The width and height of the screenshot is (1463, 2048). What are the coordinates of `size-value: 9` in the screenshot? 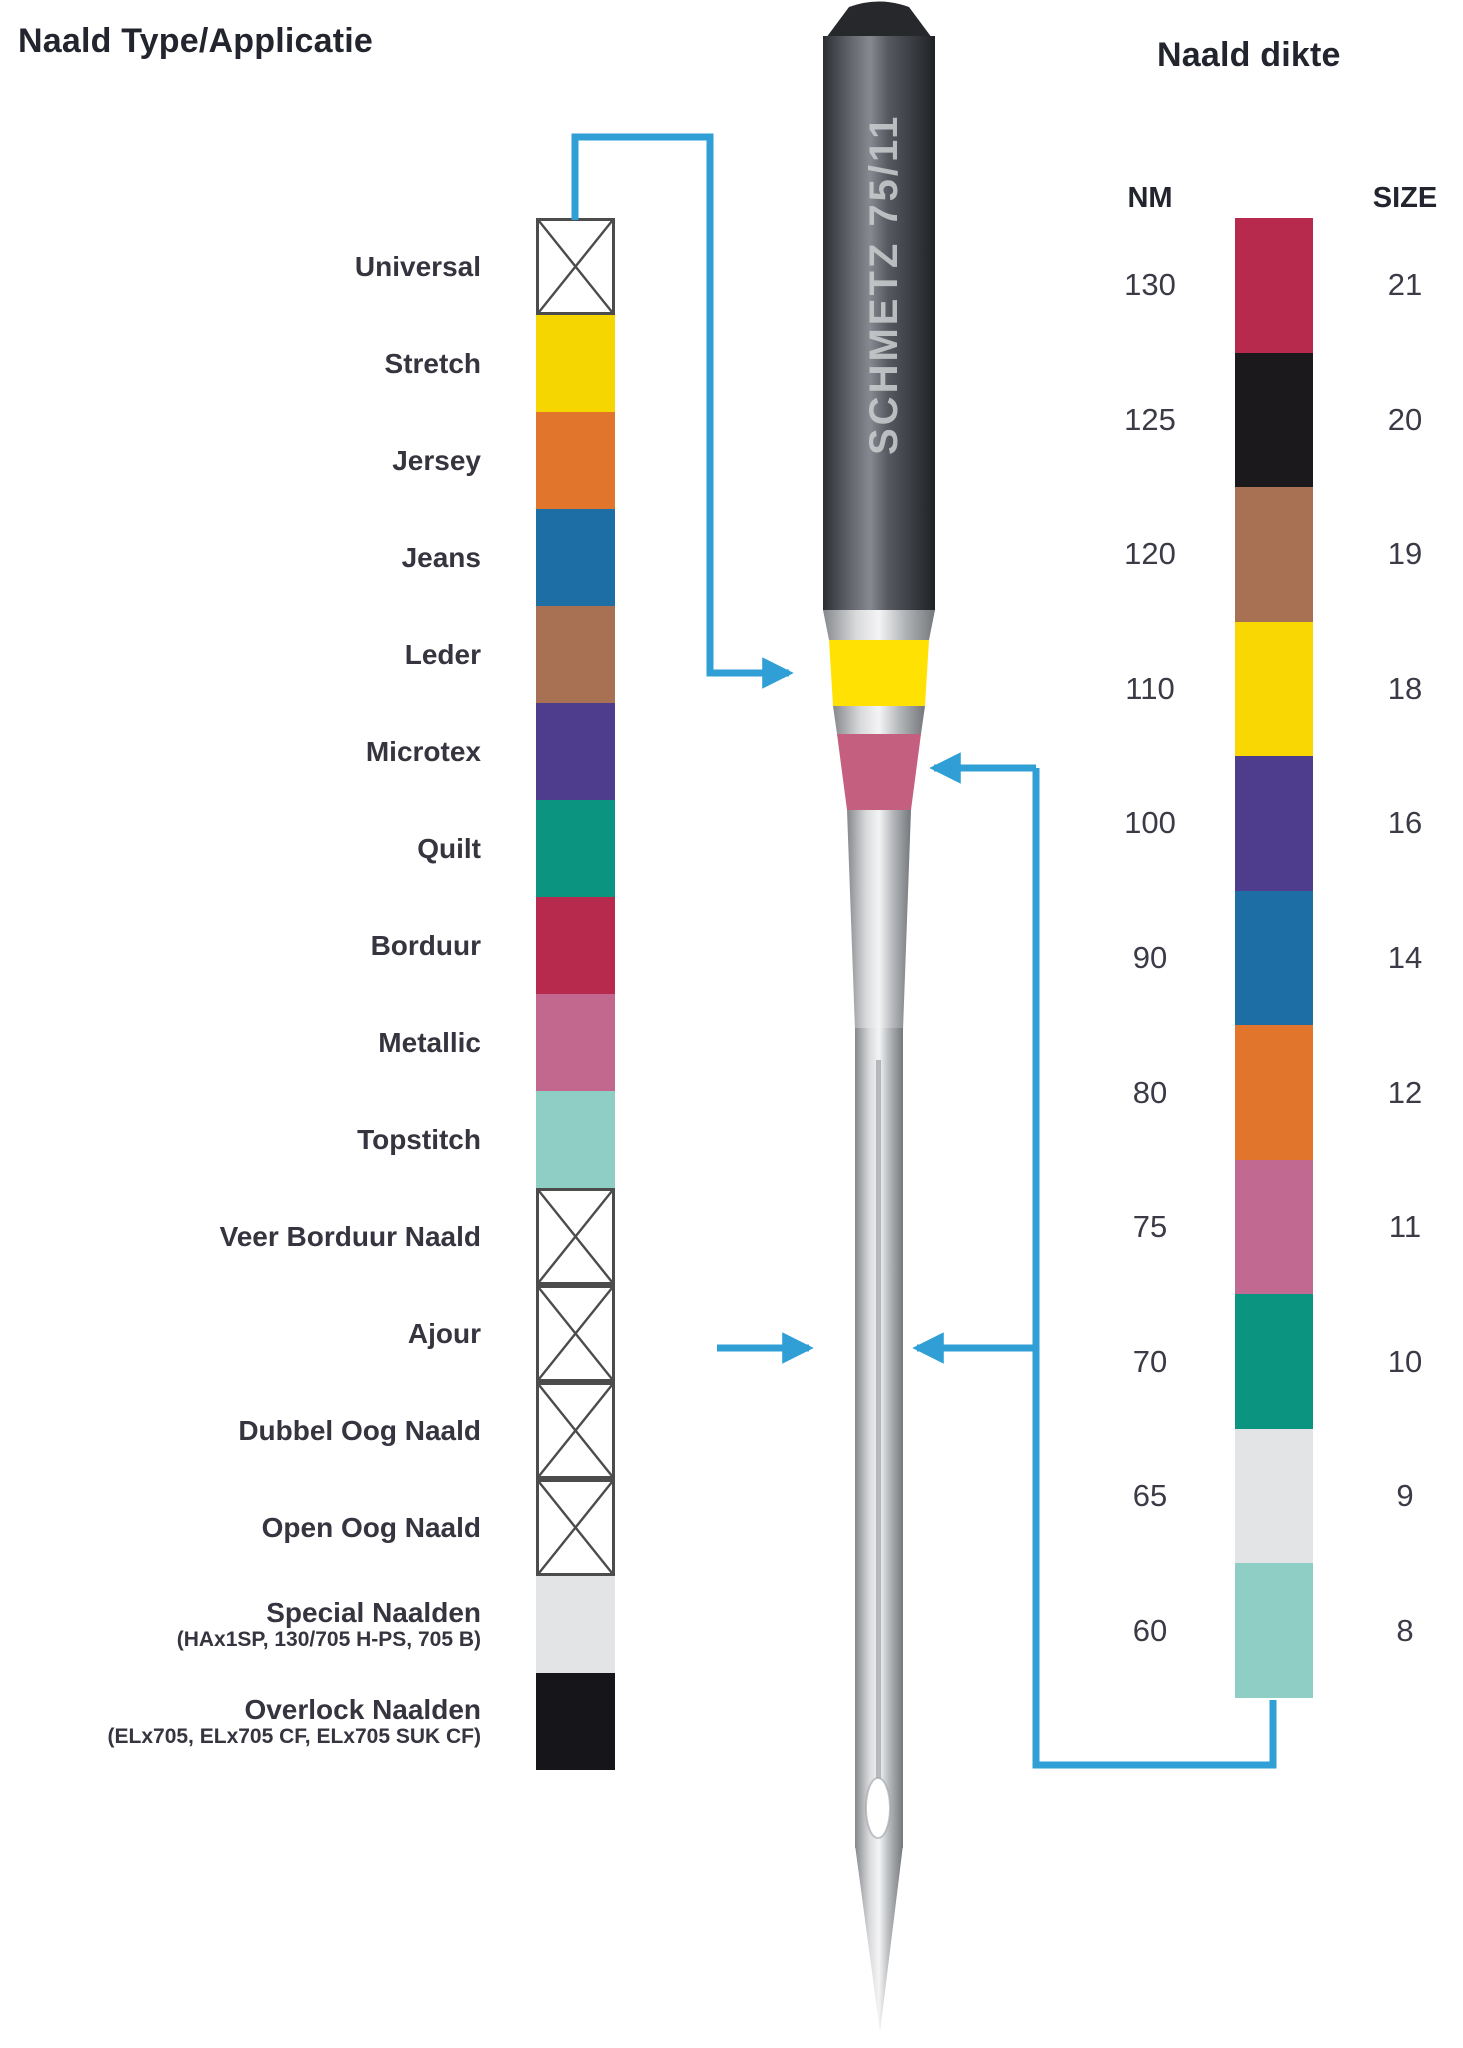 It's located at (1405, 1496).